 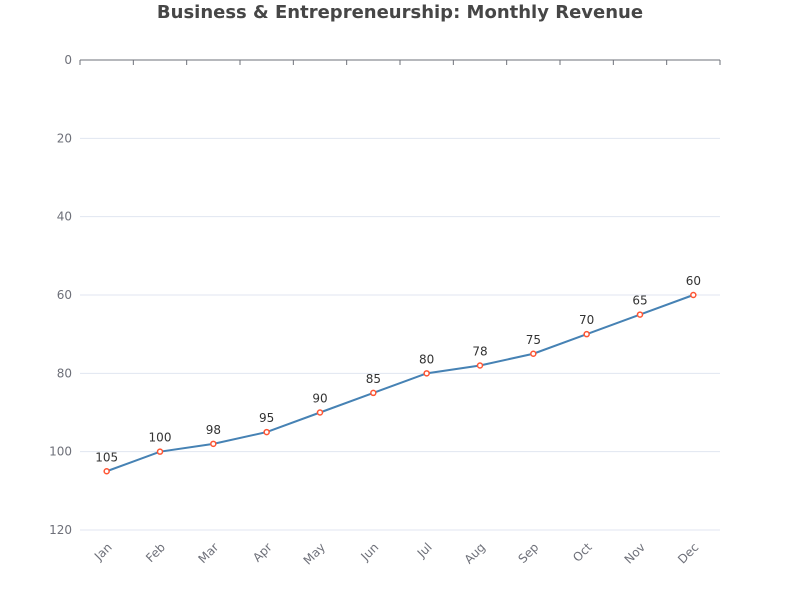 What do you see at coordinates (319, 399) in the screenshot?
I see `data-label: 90` at bounding box center [319, 399].